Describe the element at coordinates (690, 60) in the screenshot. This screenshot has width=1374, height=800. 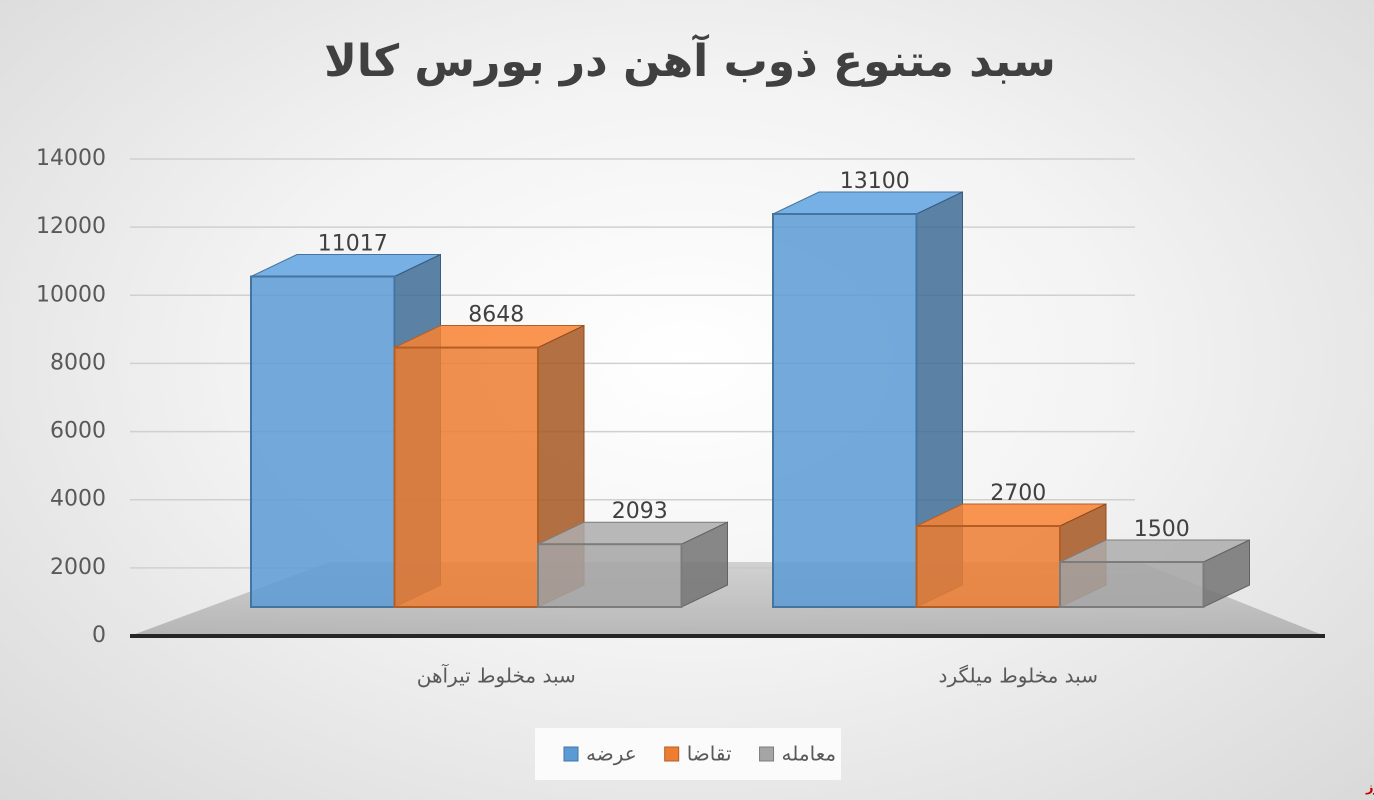
I see `chart-title: سبد متنوع ذوب آهن در بورس کالا` at that location.